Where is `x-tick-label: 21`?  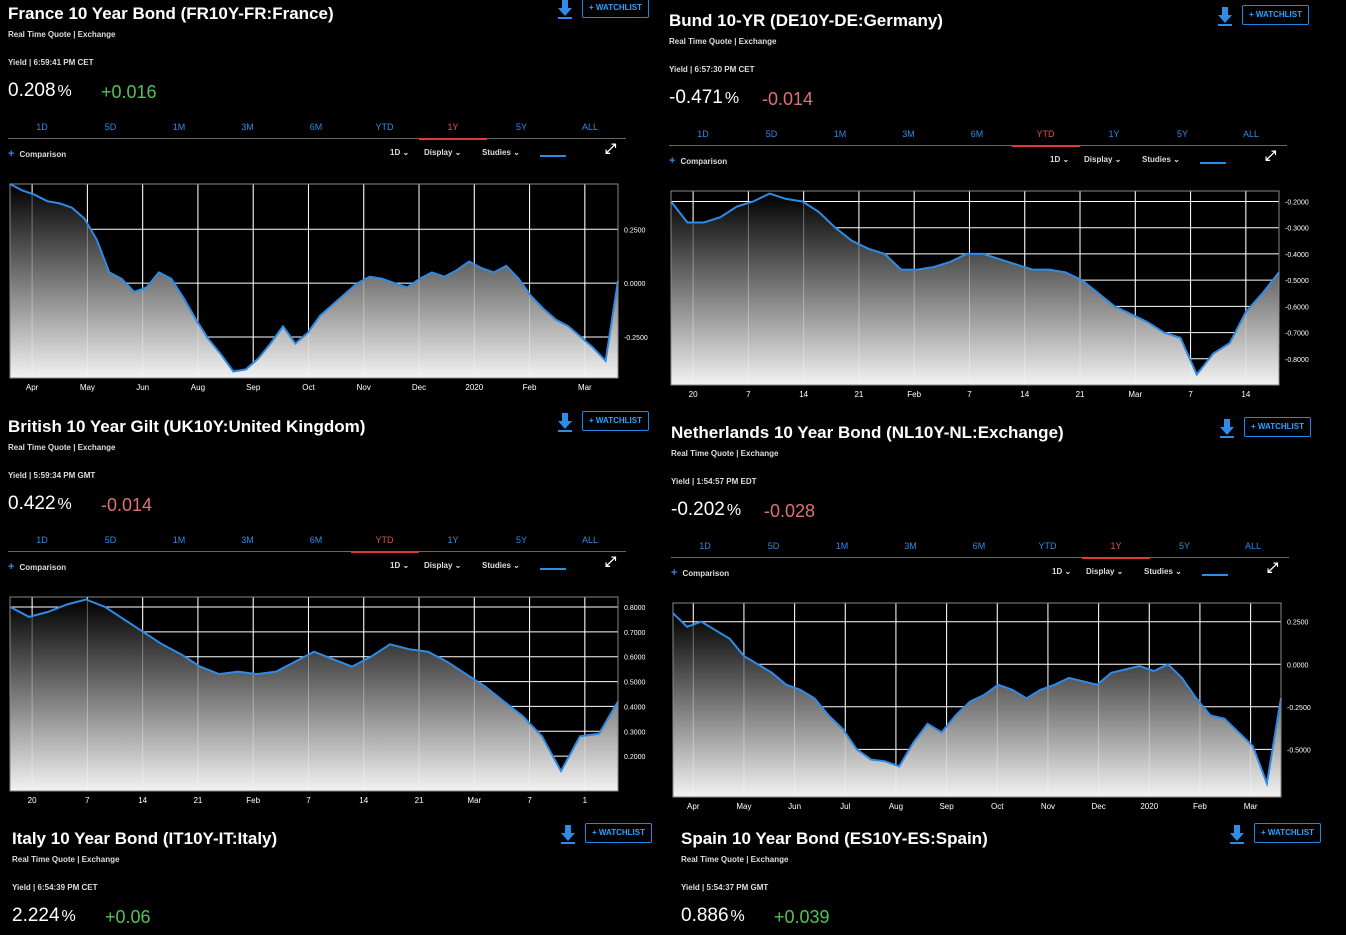
x-tick-label: 21 is located at coordinates (1080, 394).